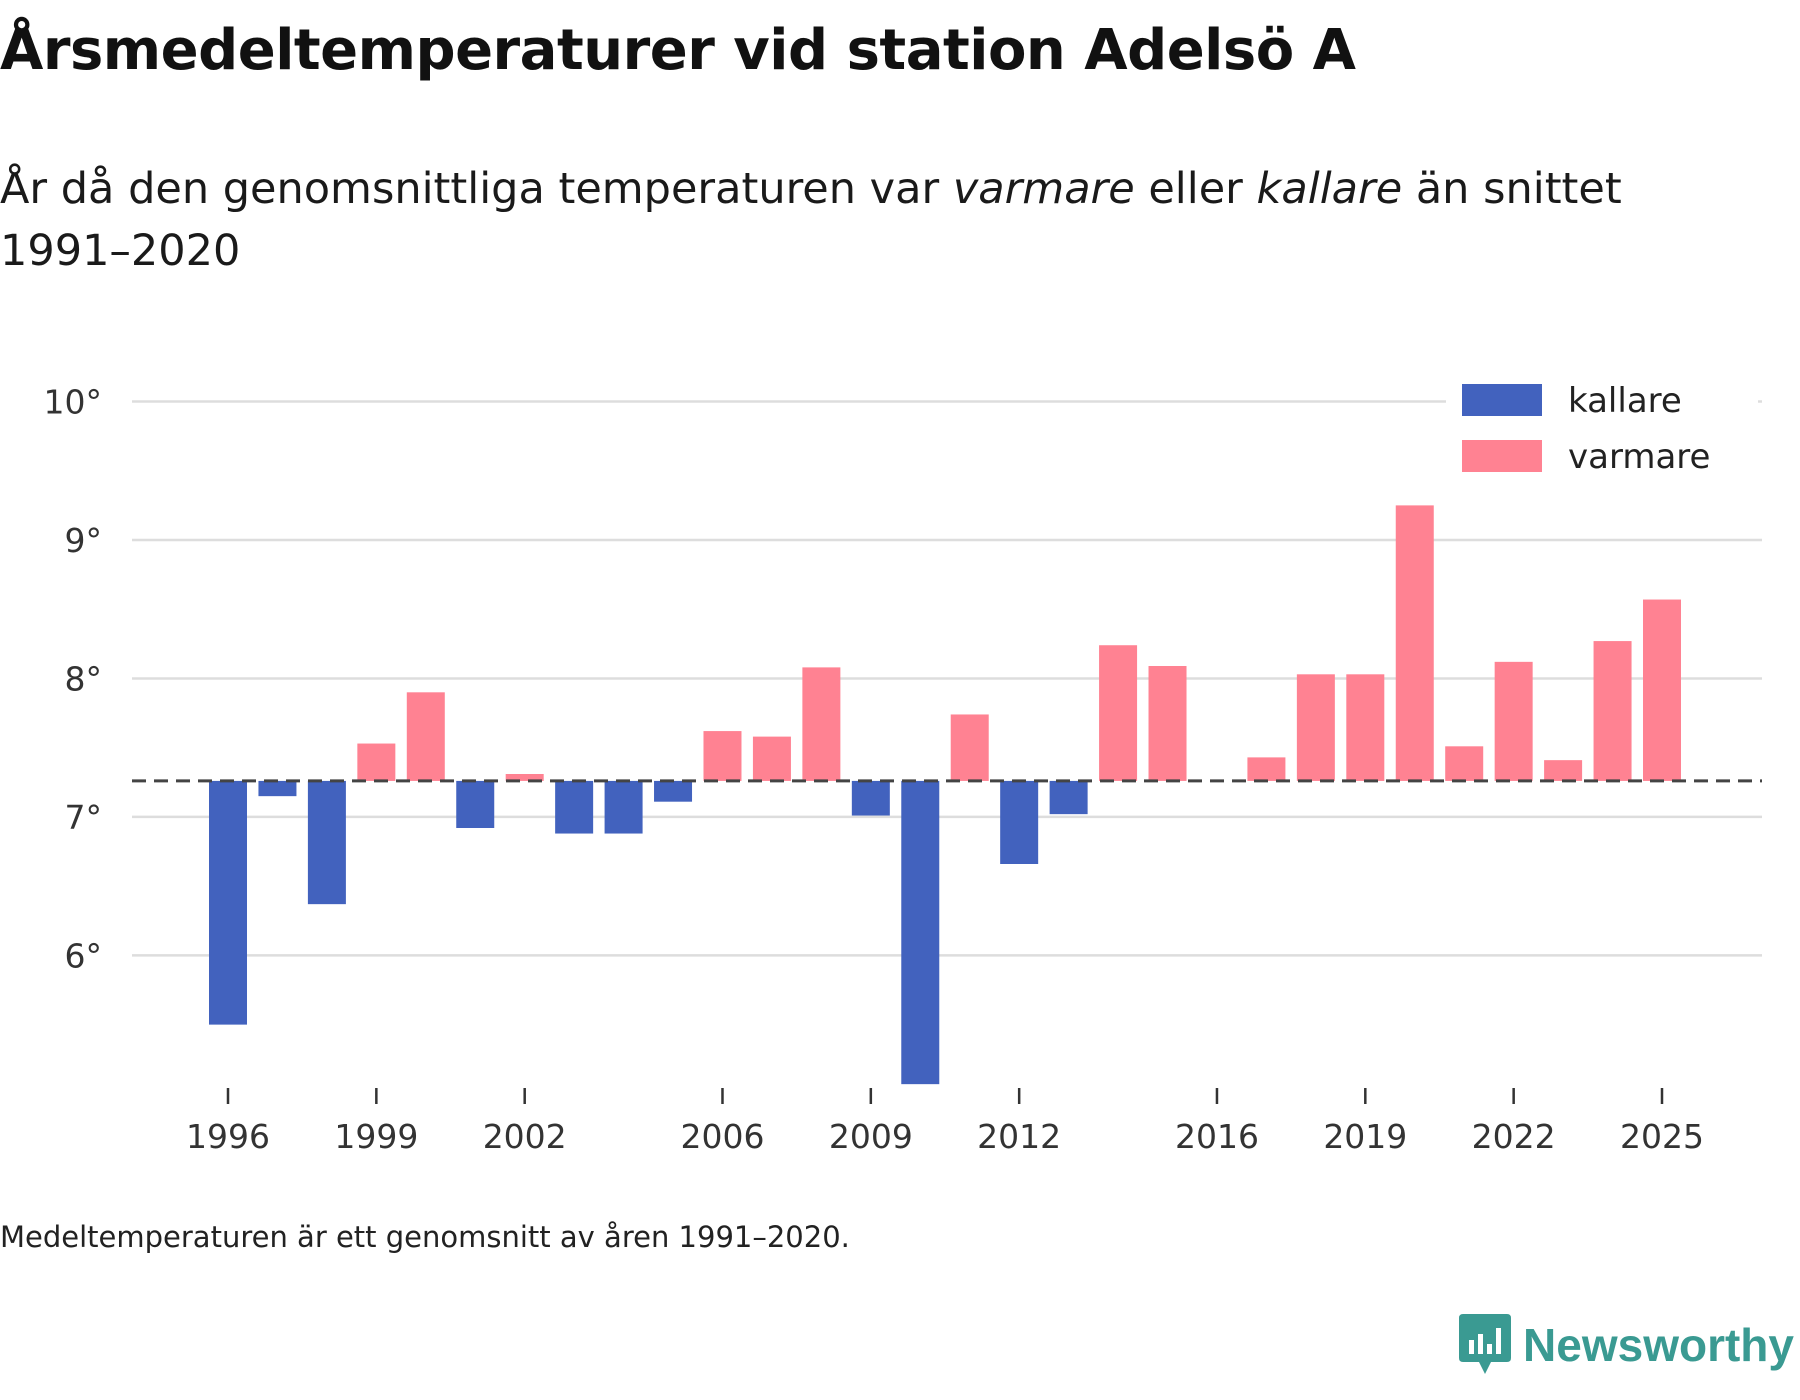 The image size is (1800, 1400). What do you see at coordinates (1502, 456) in the screenshot?
I see `legend-swatch-warmer` at bounding box center [1502, 456].